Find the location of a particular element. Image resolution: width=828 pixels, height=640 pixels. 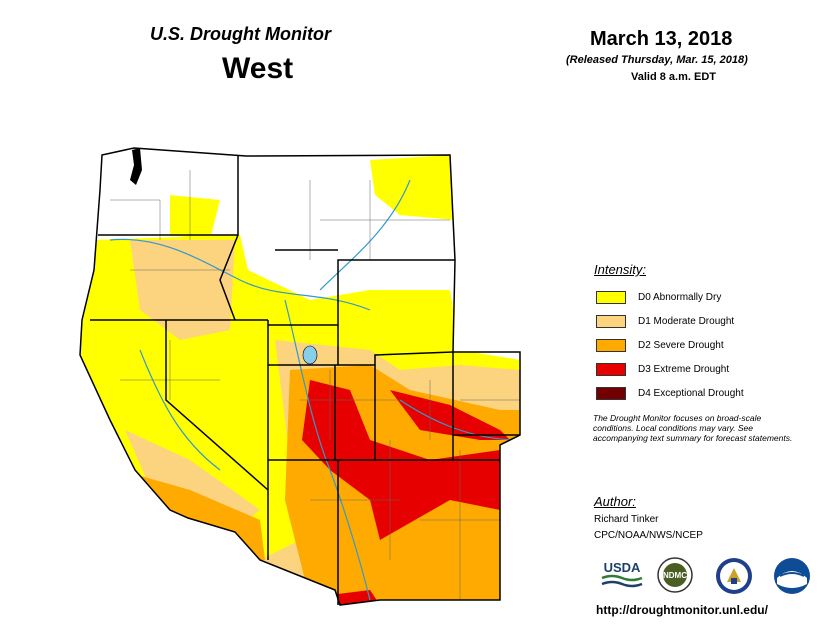

legend-item-d2: D2 Severe Drought is located at coordinates (660, 345).